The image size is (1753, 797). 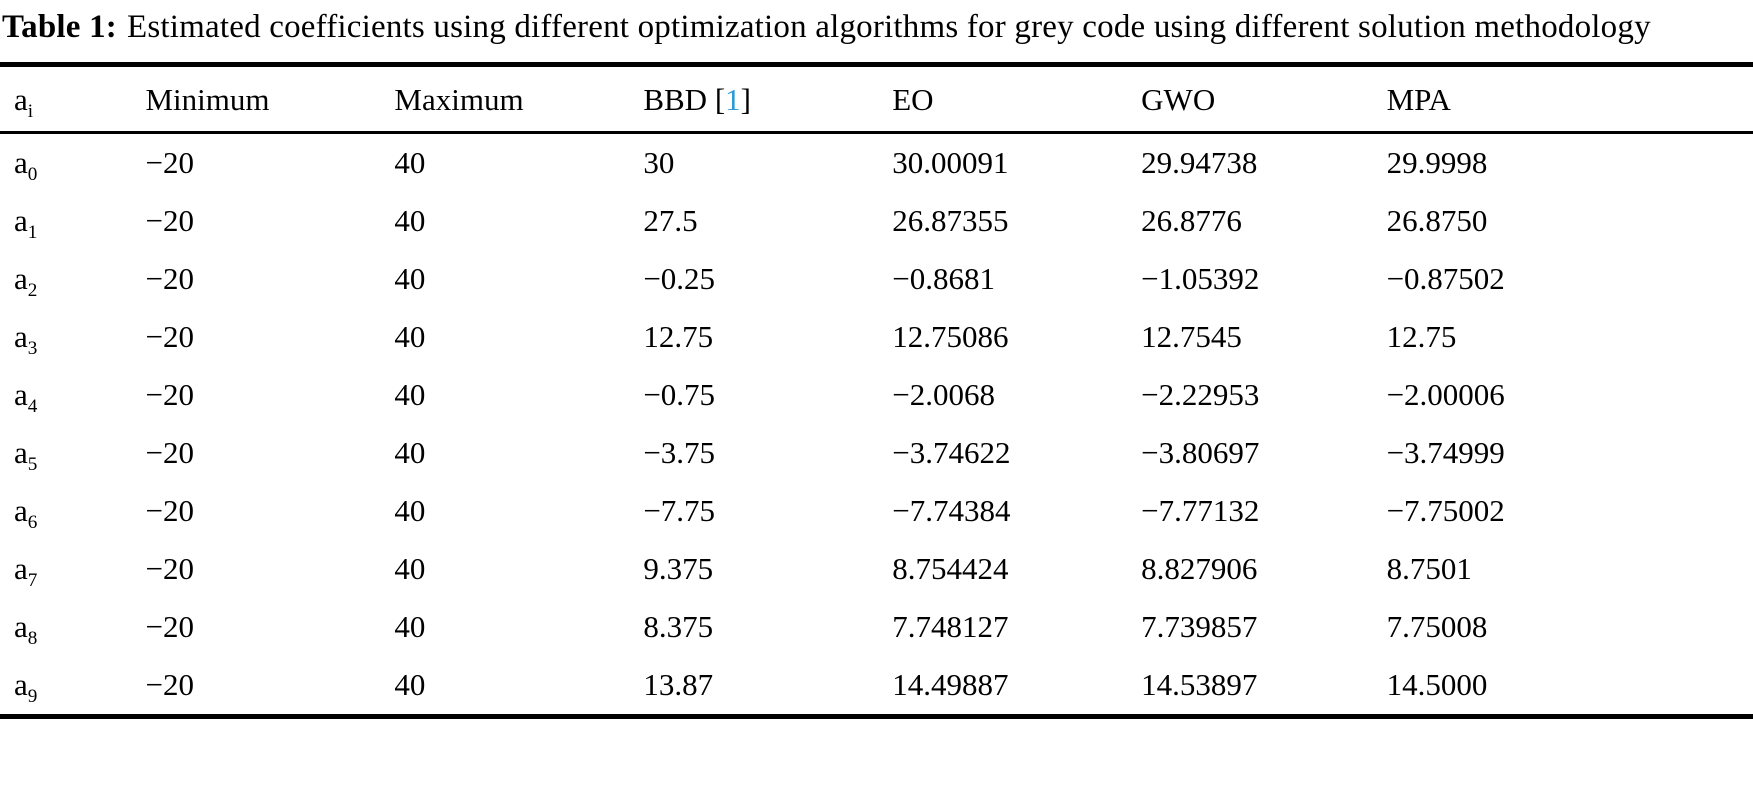 I want to click on coefficient-cell: a3, so click(x=72, y=337).